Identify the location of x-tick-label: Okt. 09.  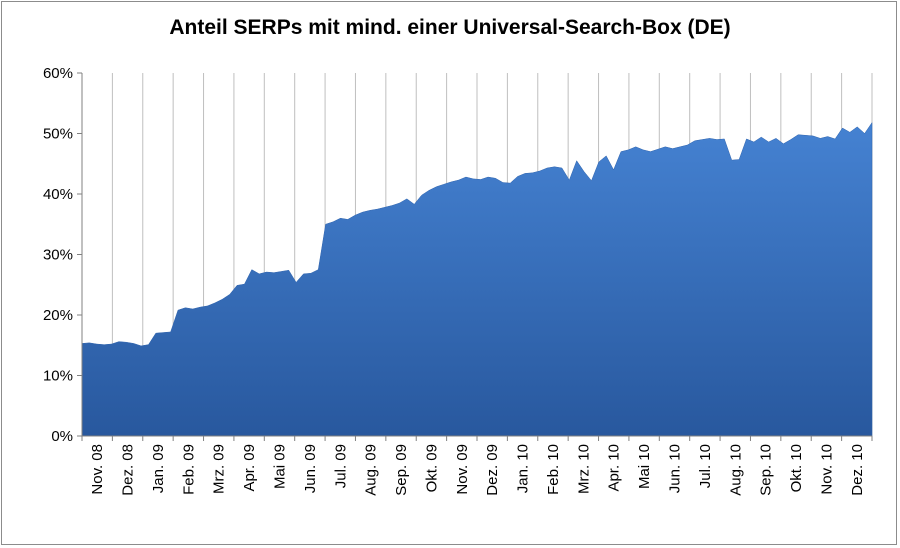
(431, 468).